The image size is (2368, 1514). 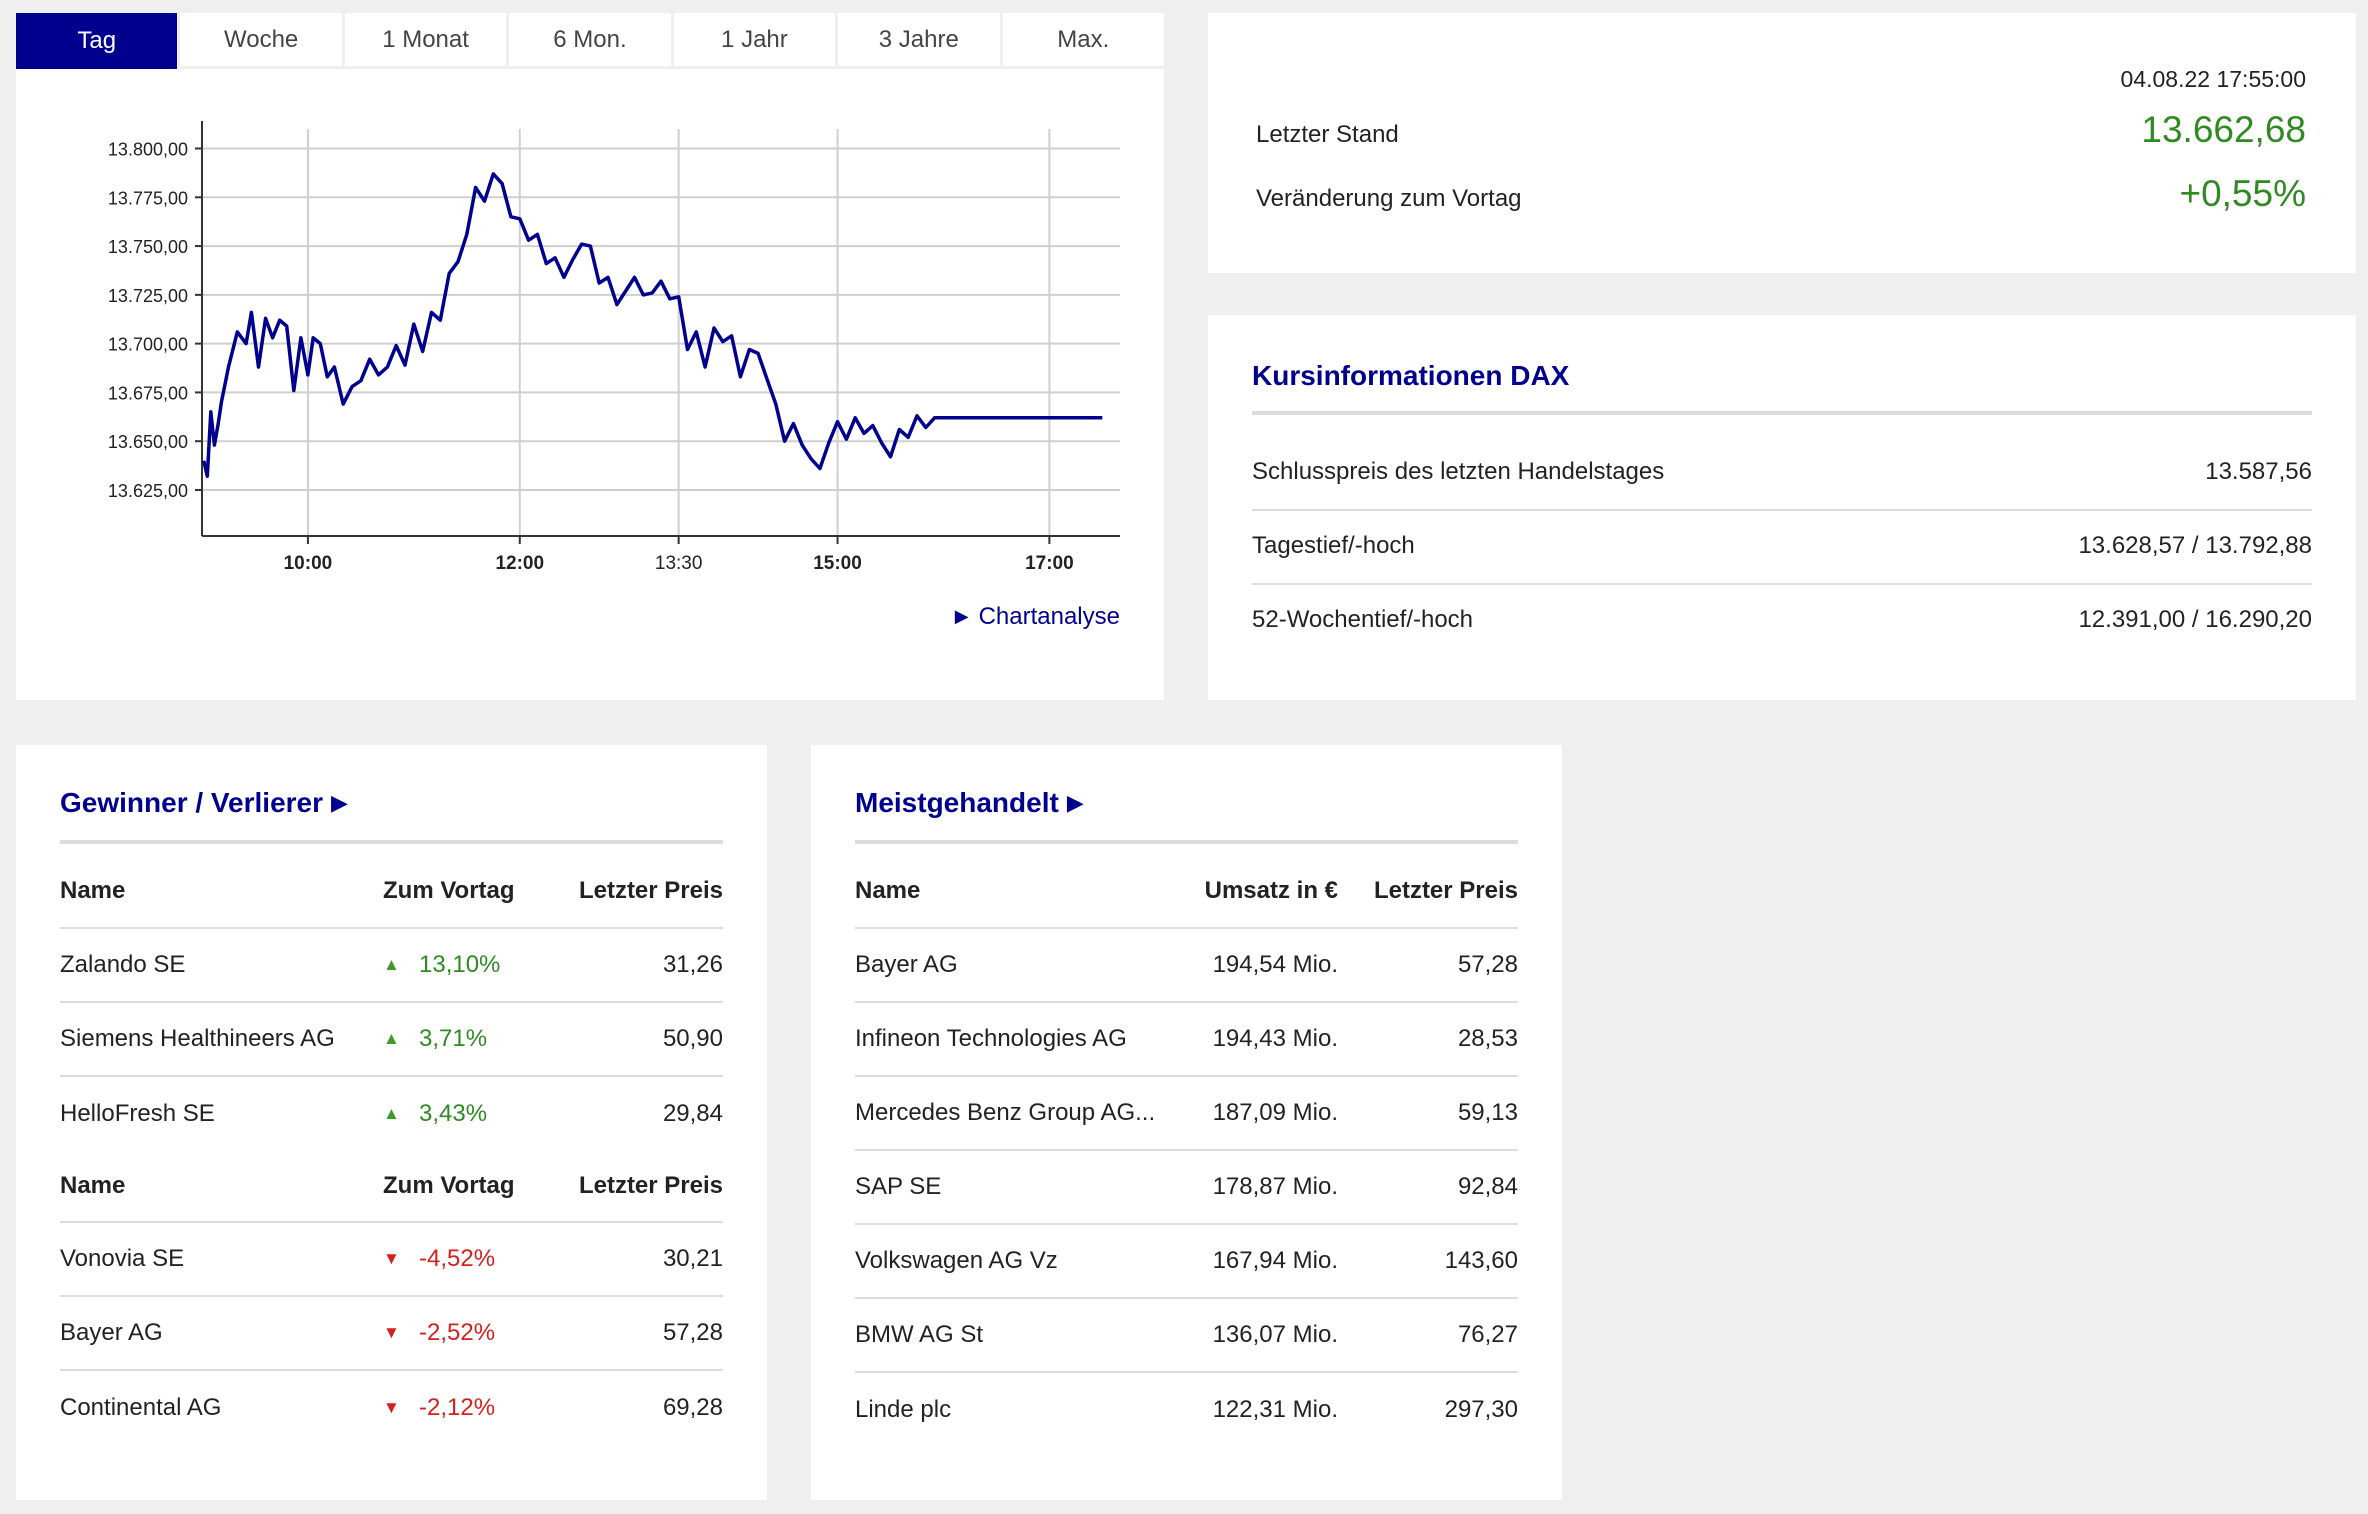 What do you see at coordinates (192, 802) in the screenshot?
I see `gainers-losers-title: Gewinner / Verlierer` at bounding box center [192, 802].